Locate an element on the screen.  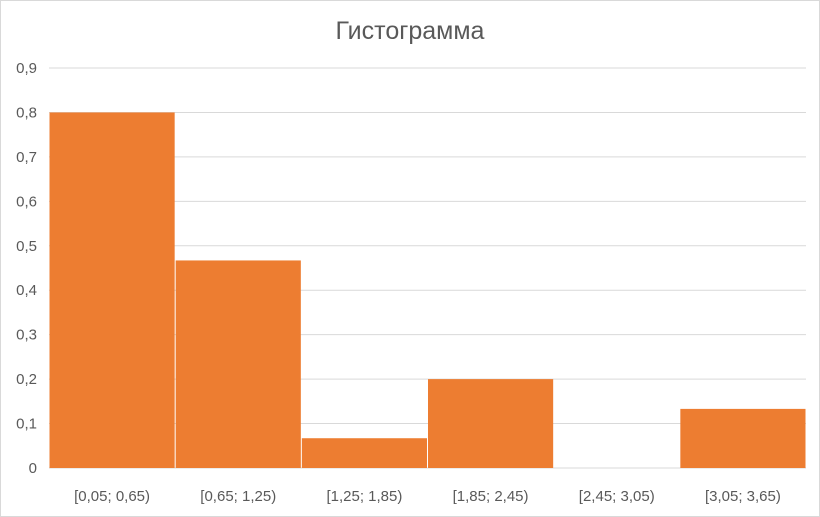
y-tick-label: 0,6 is located at coordinates (26, 201).